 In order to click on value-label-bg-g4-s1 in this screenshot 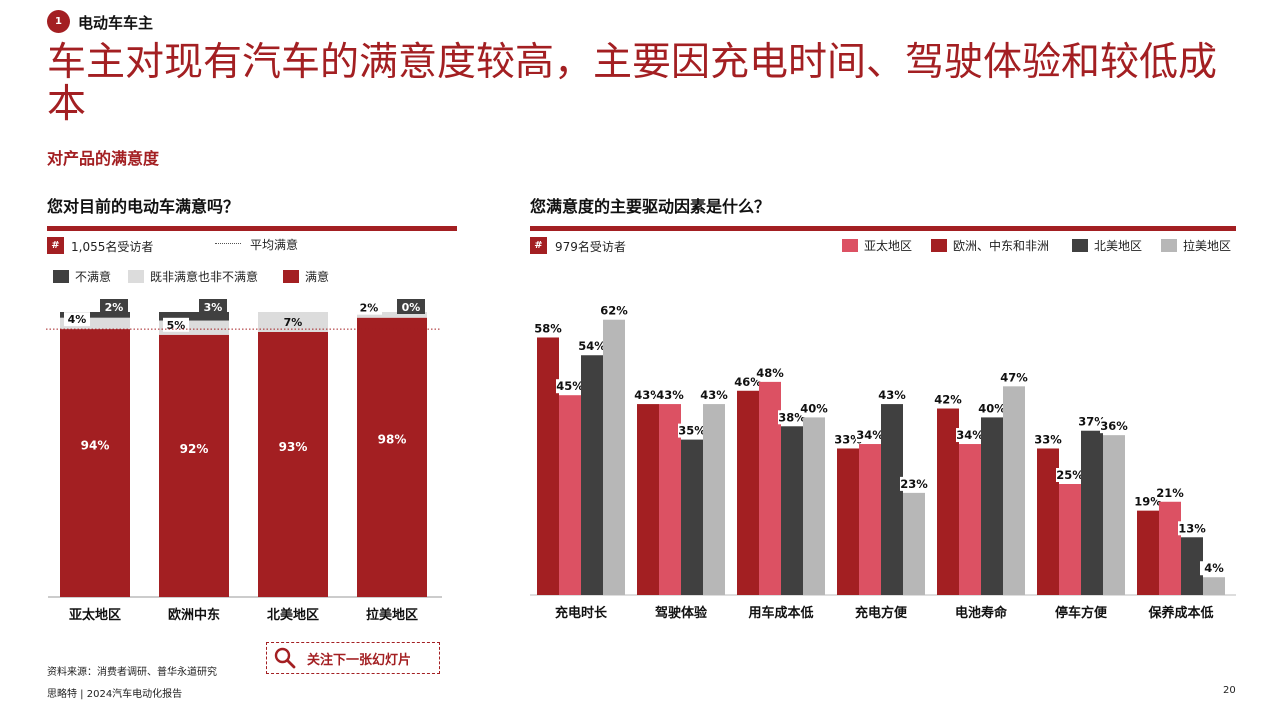, I will do `click(970, 435)`.